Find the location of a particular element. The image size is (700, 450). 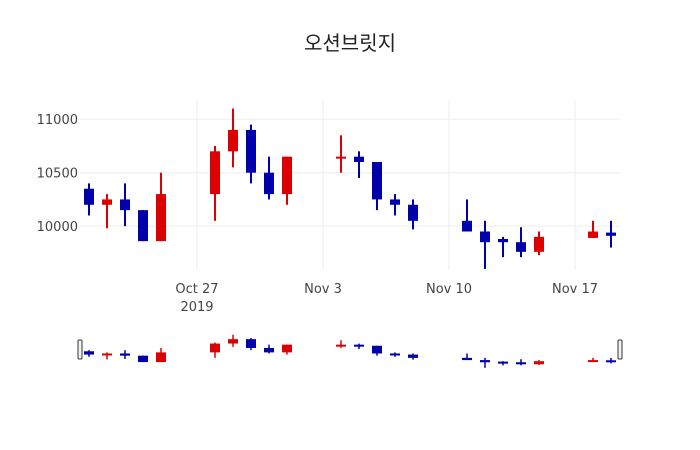

range-slider is located at coordinates (350, 350).